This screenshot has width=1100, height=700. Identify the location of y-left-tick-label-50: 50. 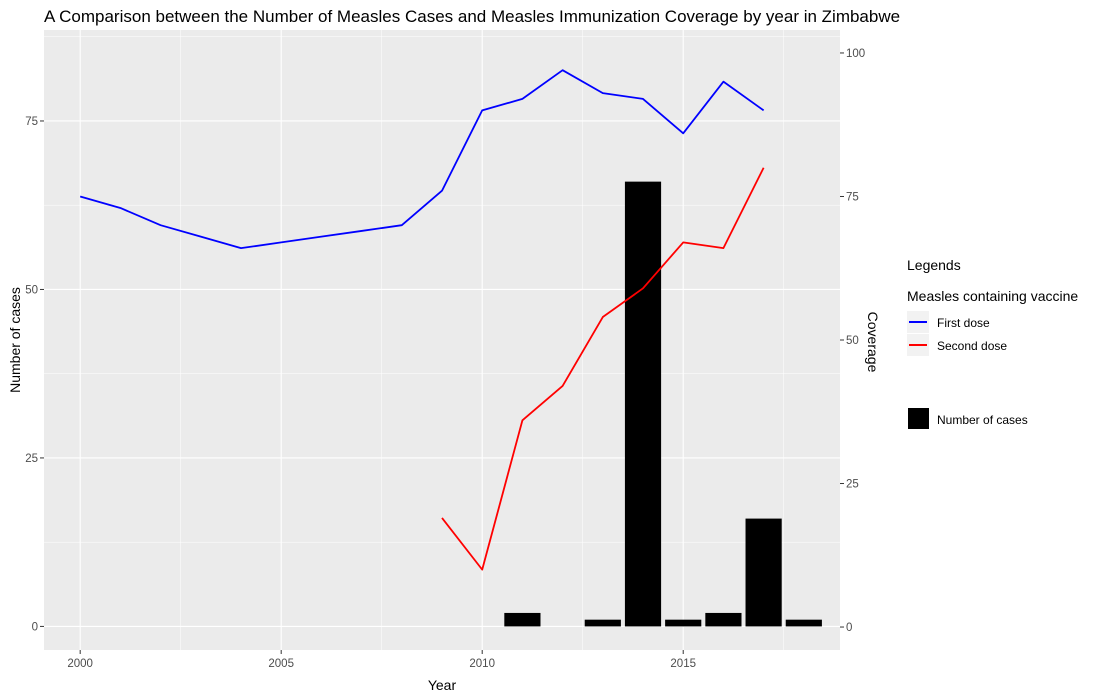
(31, 290).